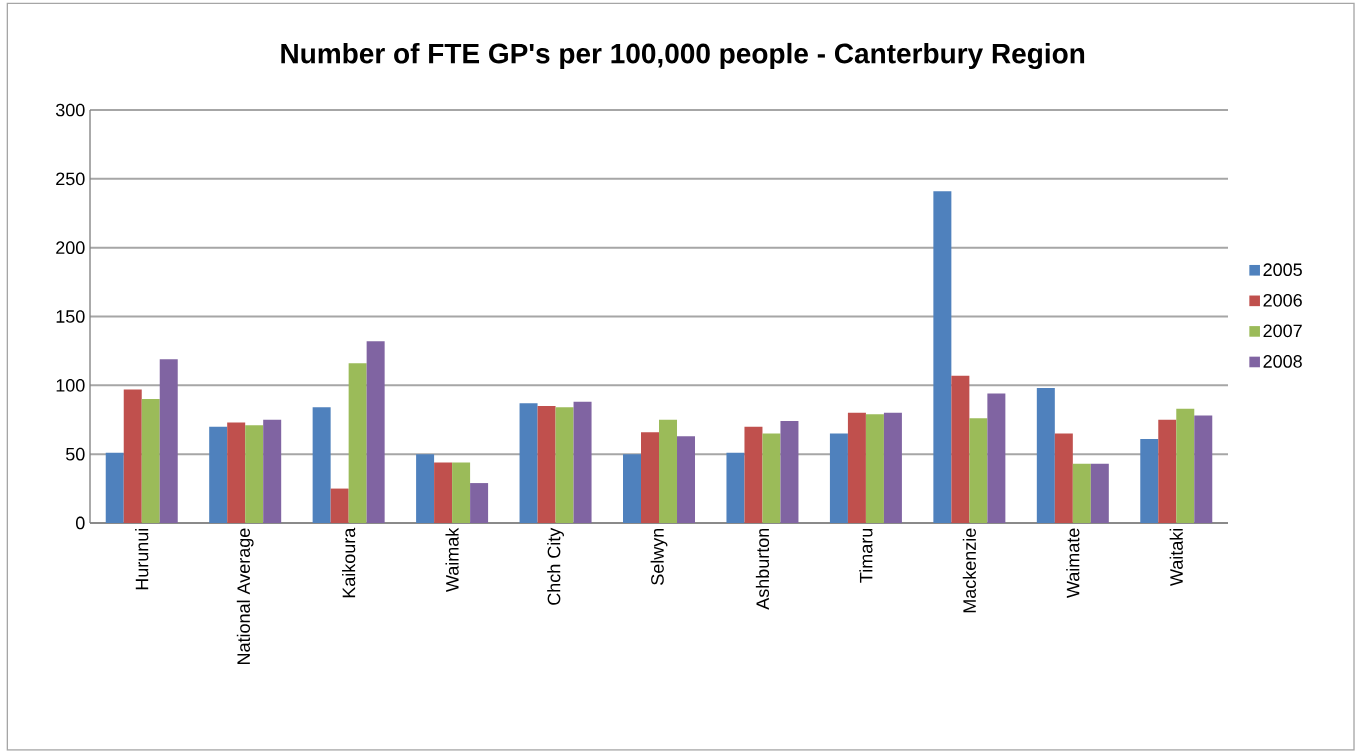 The height and width of the screenshot is (751, 1360). What do you see at coordinates (245, 596) in the screenshot?
I see `x-tick-label: National Average` at bounding box center [245, 596].